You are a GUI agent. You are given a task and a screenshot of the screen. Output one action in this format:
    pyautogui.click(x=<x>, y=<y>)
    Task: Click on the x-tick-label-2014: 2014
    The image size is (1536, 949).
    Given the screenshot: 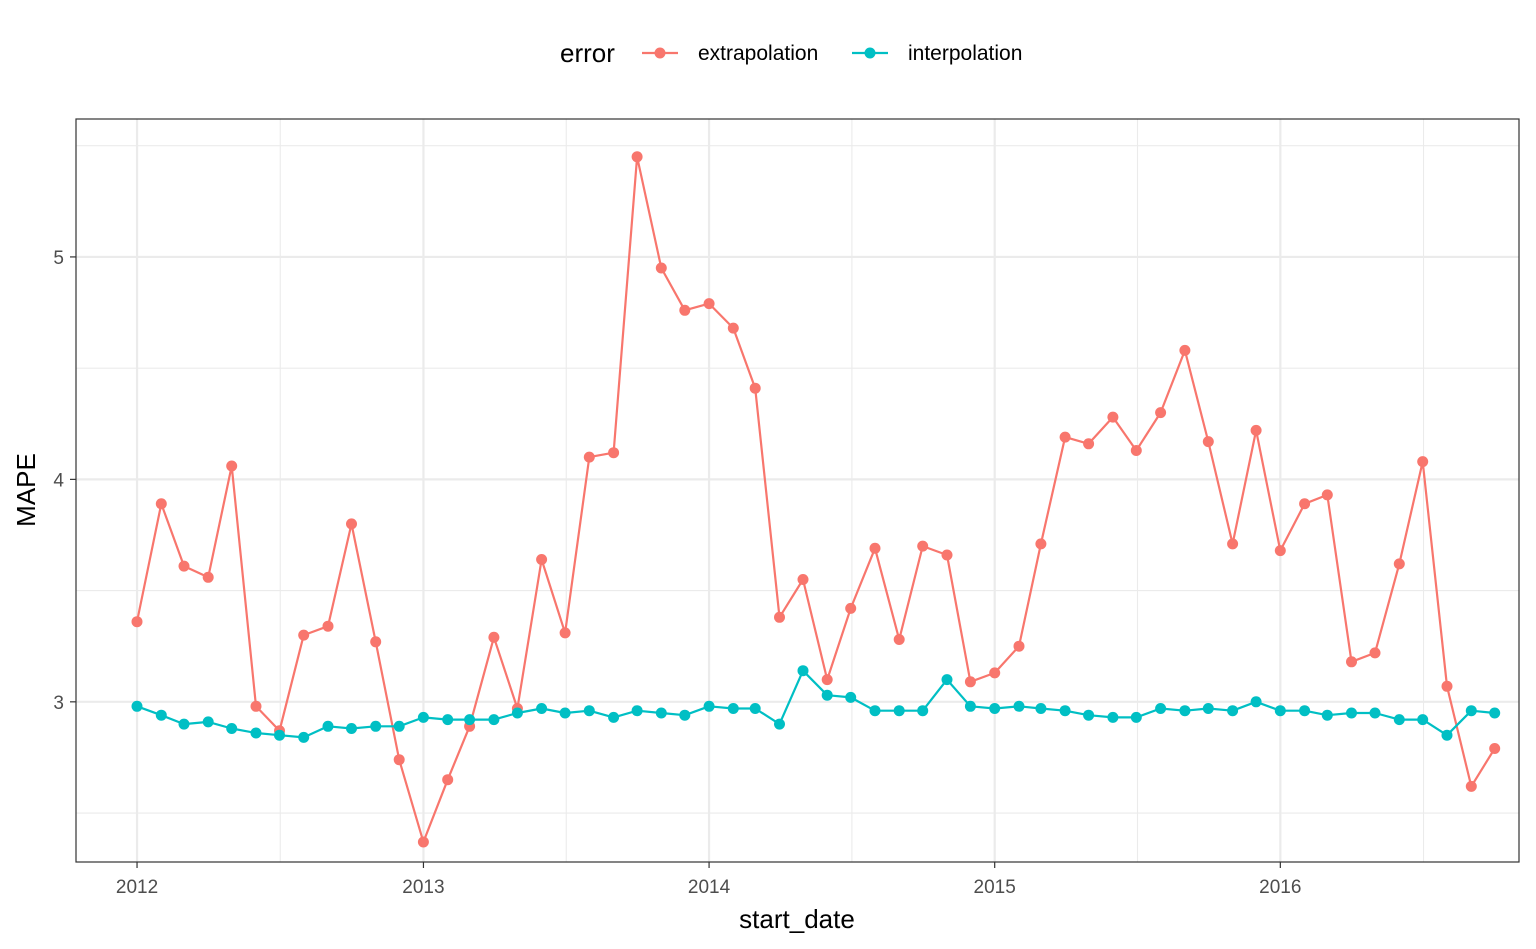 What is the action you would take?
    pyautogui.click(x=709, y=887)
    